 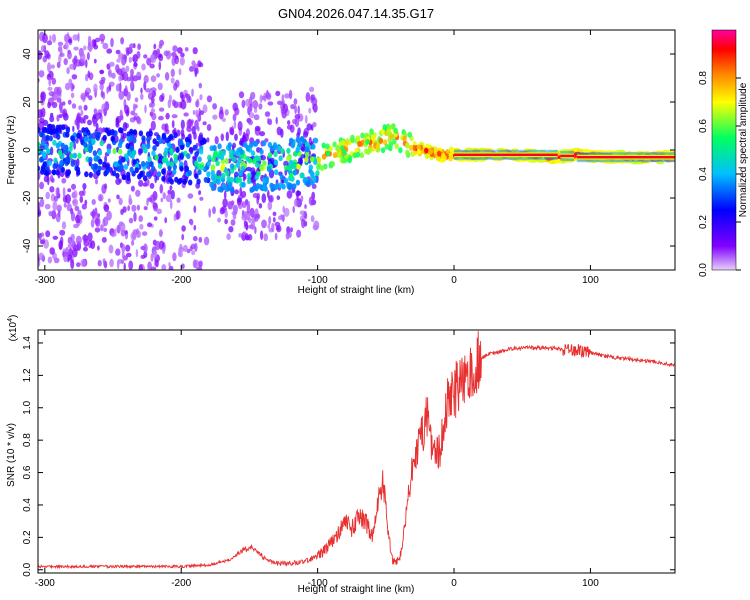 I want to click on figure-title: GN04.2026.047.14.35.G17, so click(x=356, y=13).